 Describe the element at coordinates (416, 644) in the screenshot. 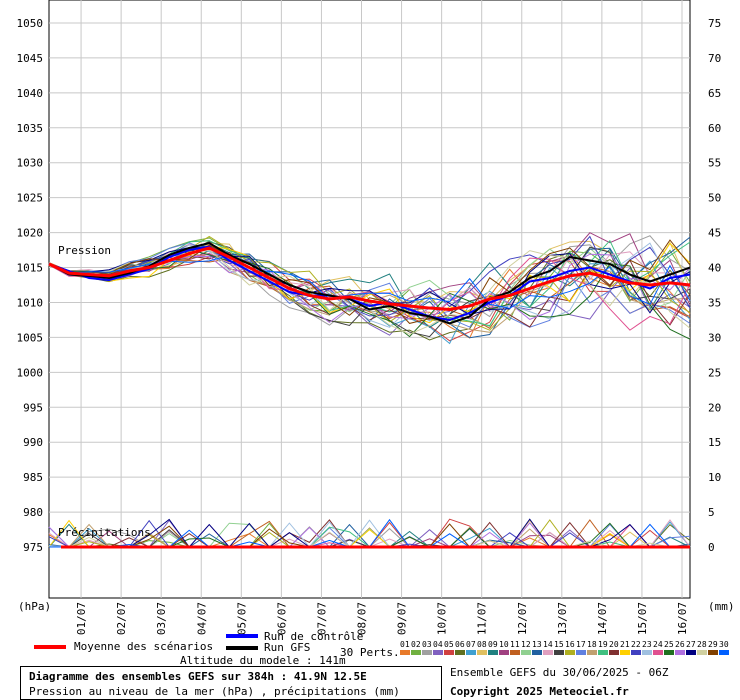

I see `pert-legend-number: 02` at that location.